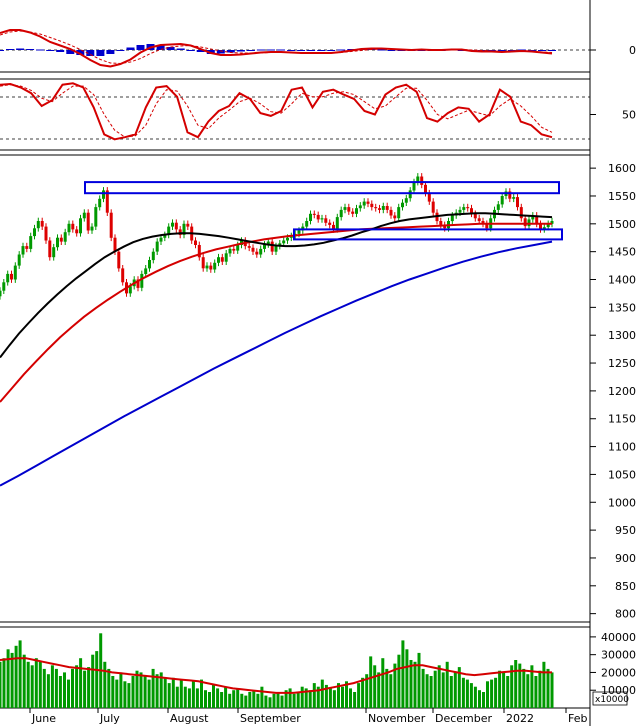  I want to click on price-axis-label: 1000, so click(622, 502).